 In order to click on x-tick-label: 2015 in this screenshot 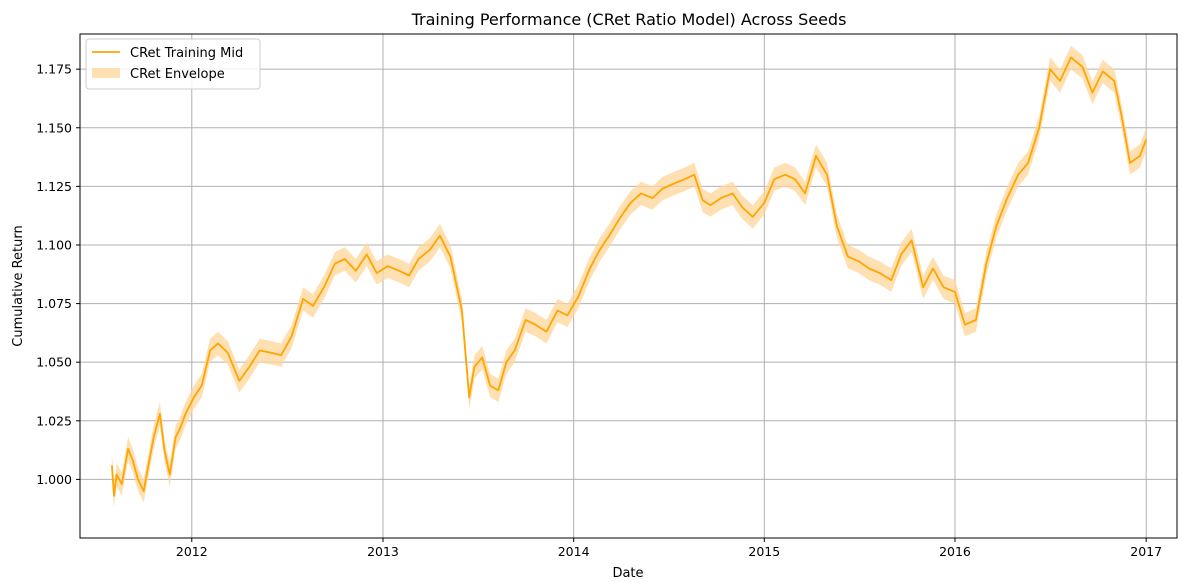, I will do `click(764, 551)`.